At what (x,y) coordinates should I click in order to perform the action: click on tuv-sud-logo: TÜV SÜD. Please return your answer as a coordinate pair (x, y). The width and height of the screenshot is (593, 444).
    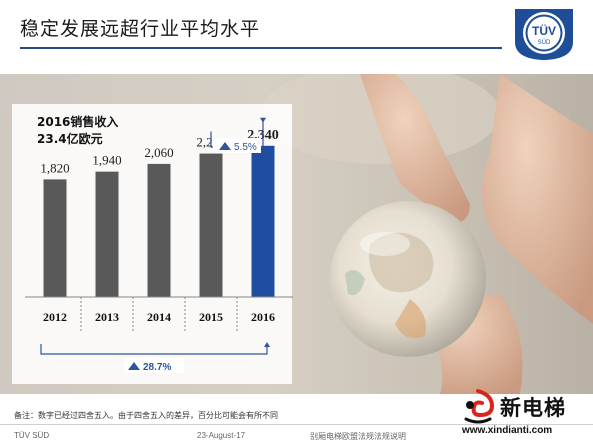
    Looking at the image, I should click on (544, 34).